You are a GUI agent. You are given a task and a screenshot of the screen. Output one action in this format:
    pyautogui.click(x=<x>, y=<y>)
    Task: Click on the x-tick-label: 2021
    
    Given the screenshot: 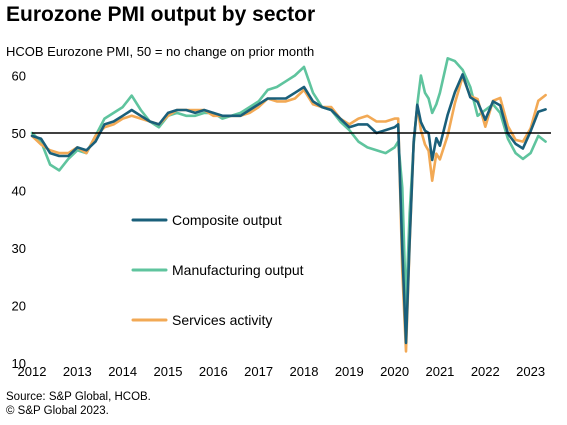 What is the action you would take?
    pyautogui.click(x=439, y=371)
    